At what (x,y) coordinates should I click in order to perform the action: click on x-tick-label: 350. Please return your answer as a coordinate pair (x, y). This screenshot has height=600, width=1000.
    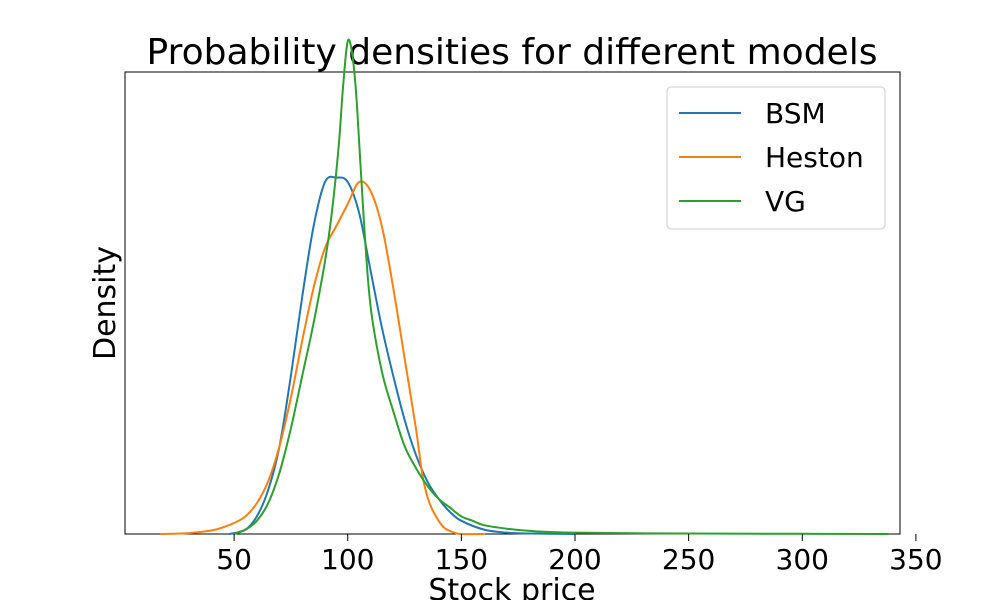
    Looking at the image, I should click on (915, 559).